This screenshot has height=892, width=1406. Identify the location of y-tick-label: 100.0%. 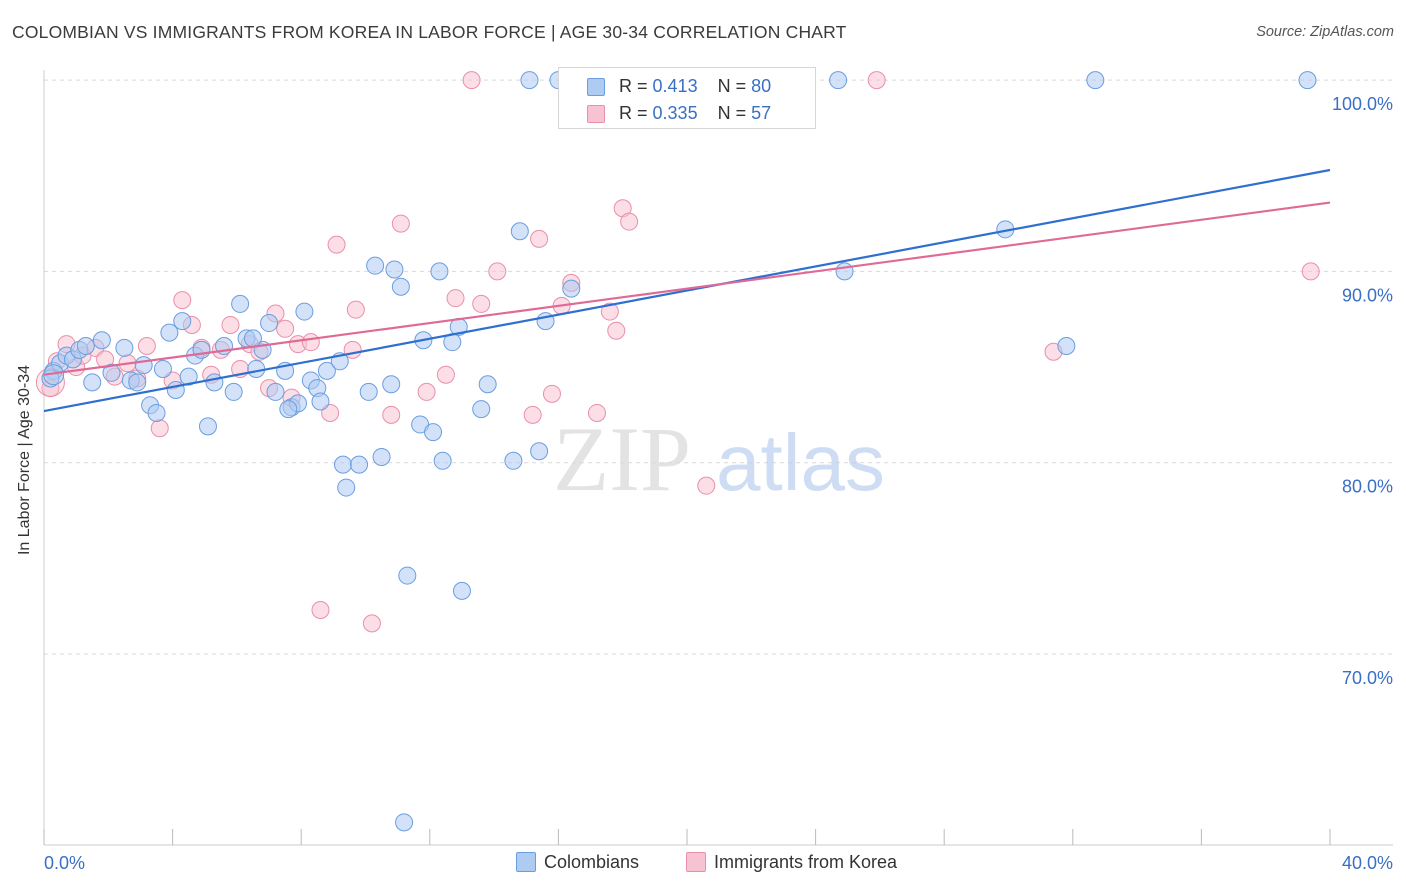
(1362, 104).